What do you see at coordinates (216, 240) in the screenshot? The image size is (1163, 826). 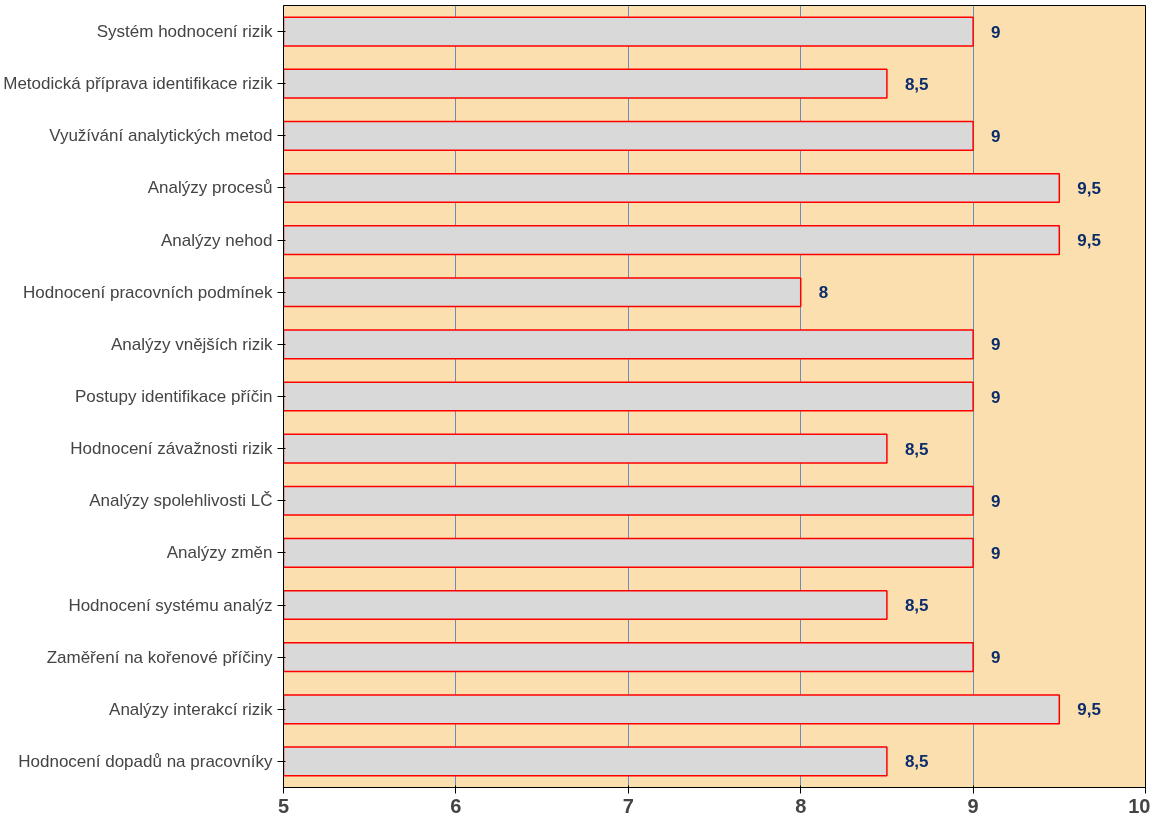 I see `y-tick-label: Analýzy nehod` at bounding box center [216, 240].